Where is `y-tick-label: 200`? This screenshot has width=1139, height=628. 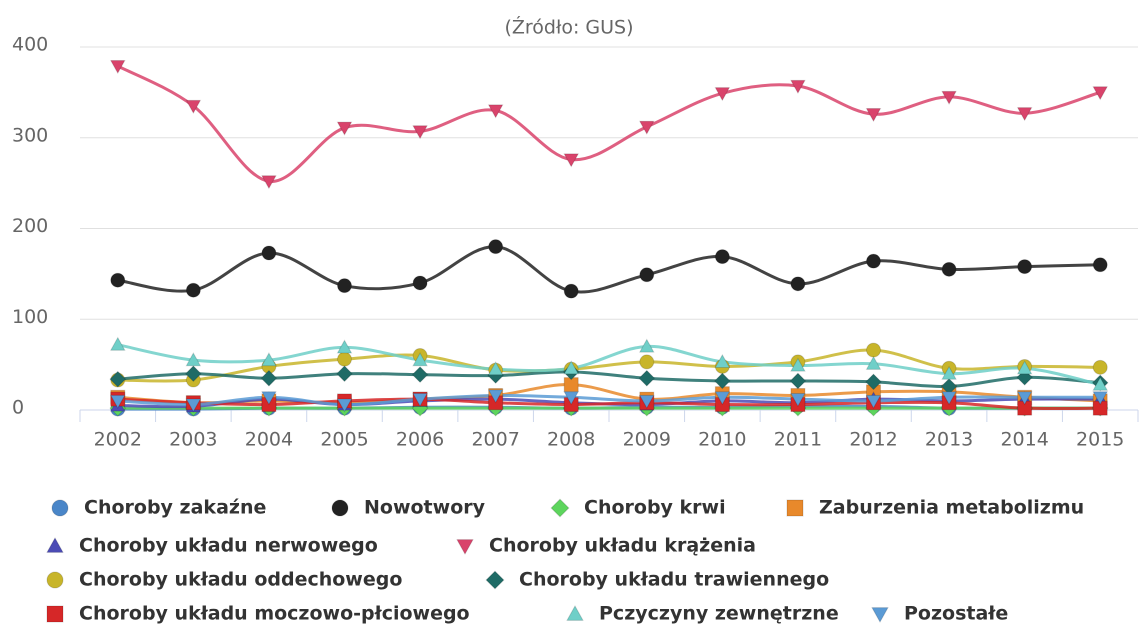 y-tick-label: 200 is located at coordinates (30, 226).